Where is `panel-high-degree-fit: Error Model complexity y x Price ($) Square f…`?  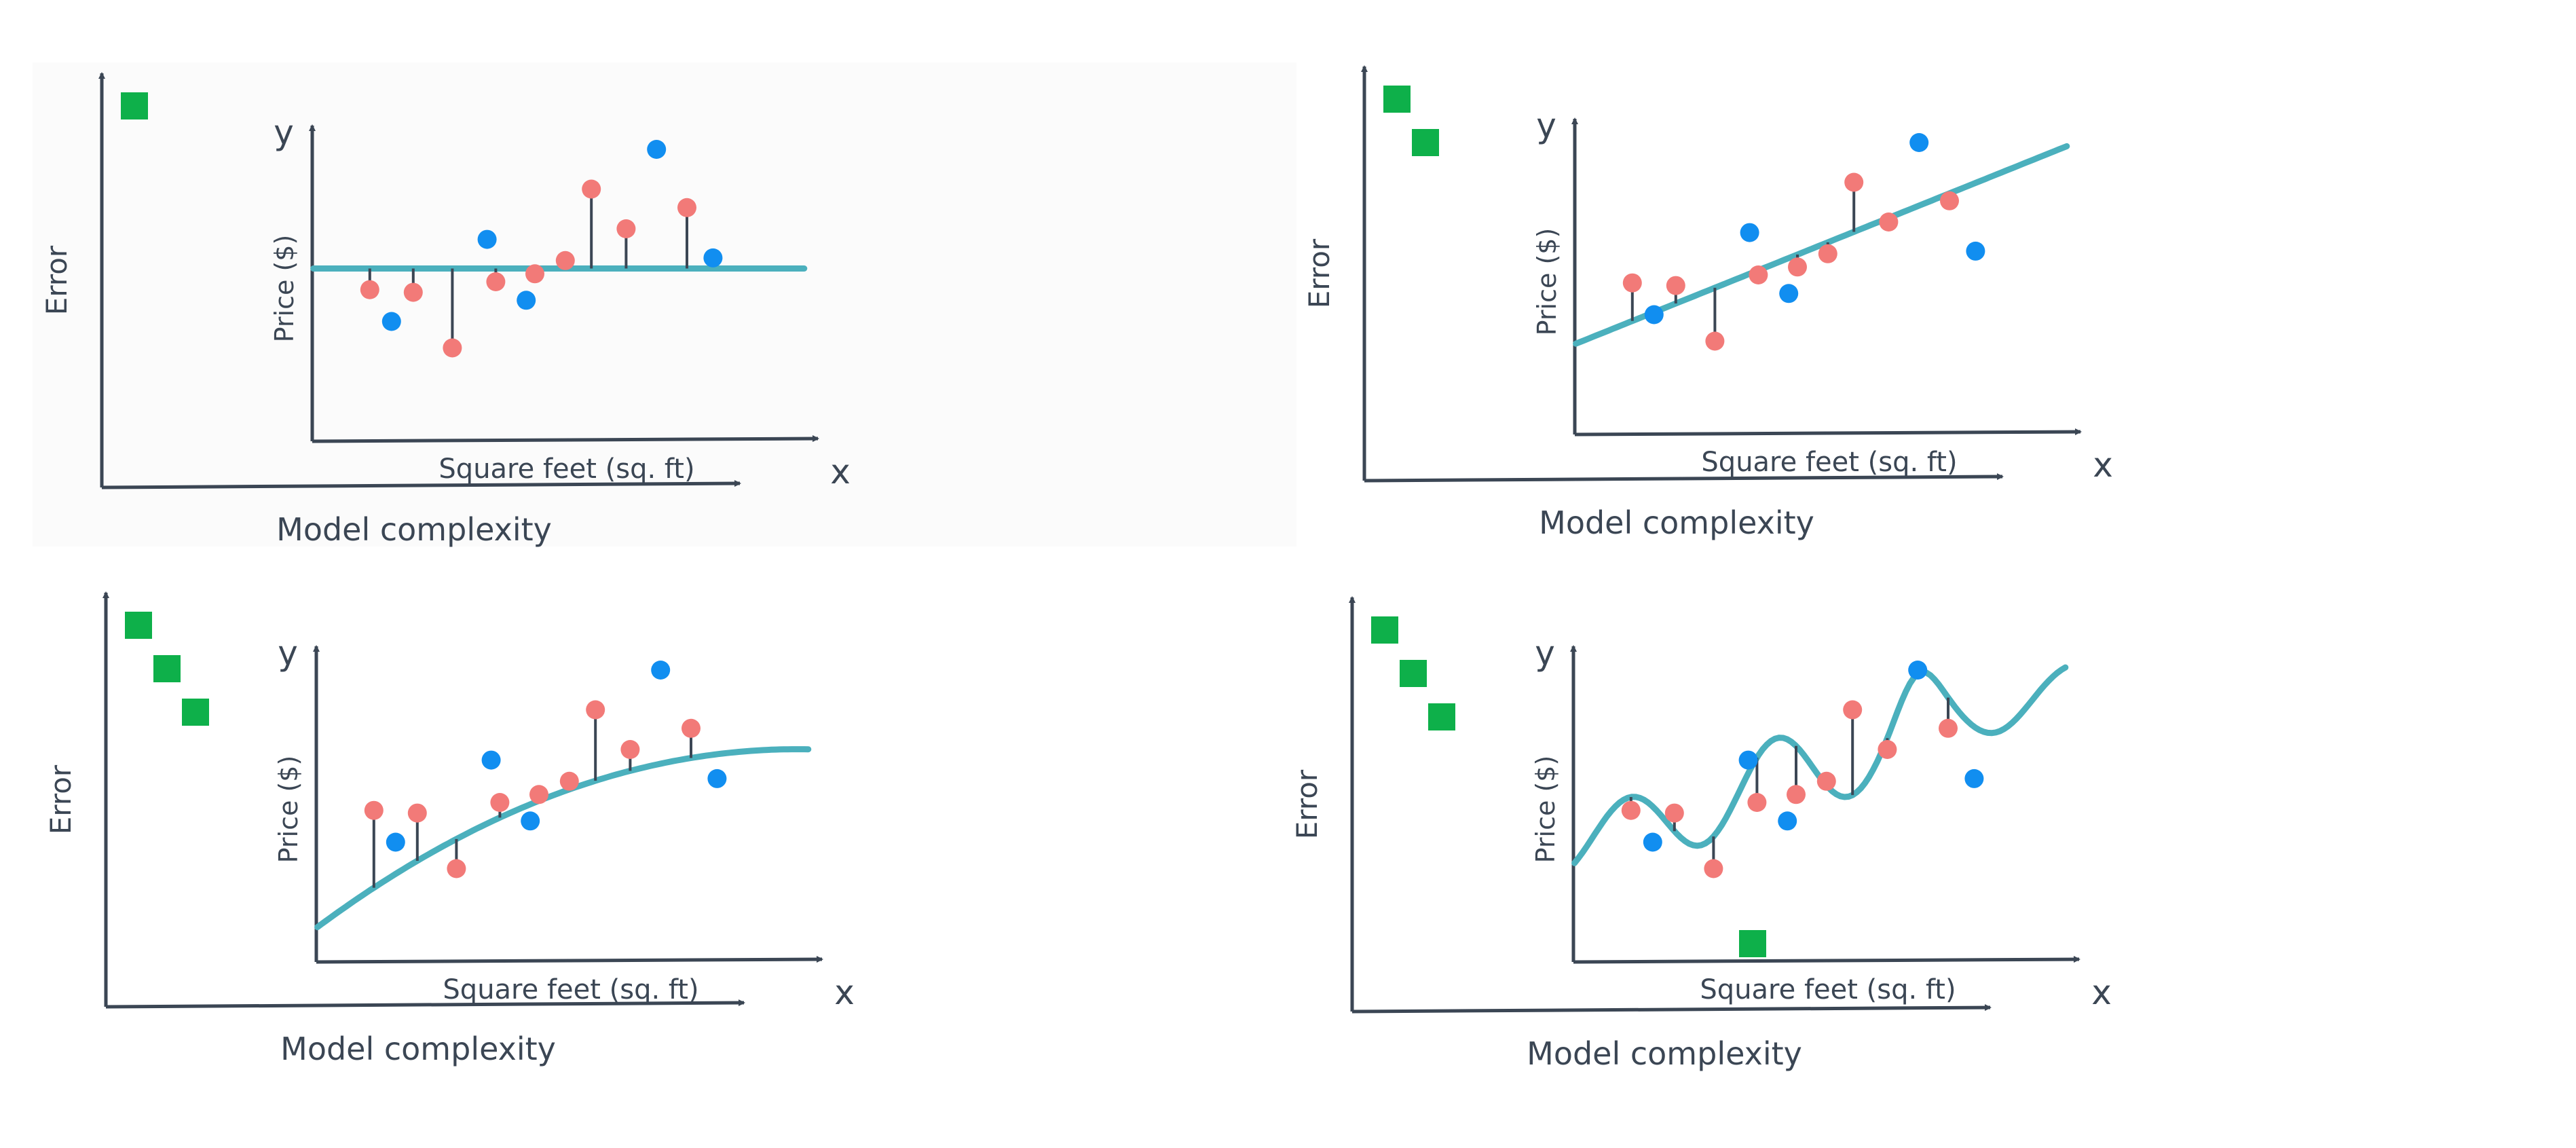
panel-high-degree-fit: Error Model complexity y x Price ($) Square f… is located at coordinates (1701, 834).